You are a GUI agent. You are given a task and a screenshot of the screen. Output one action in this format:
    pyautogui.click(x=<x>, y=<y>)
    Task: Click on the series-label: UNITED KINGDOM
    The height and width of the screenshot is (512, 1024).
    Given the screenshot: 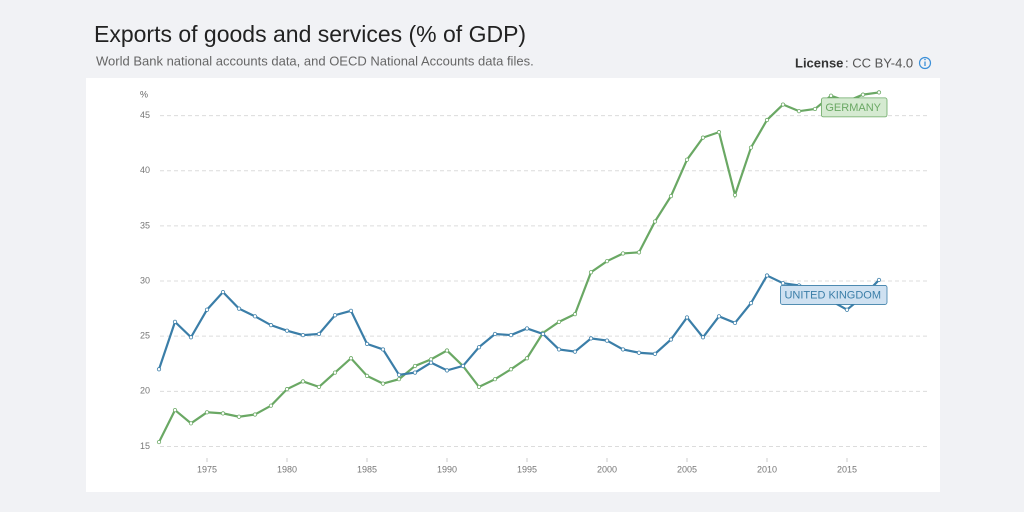 What is the action you would take?
    pyautogui.click(x=834, y=295)
    